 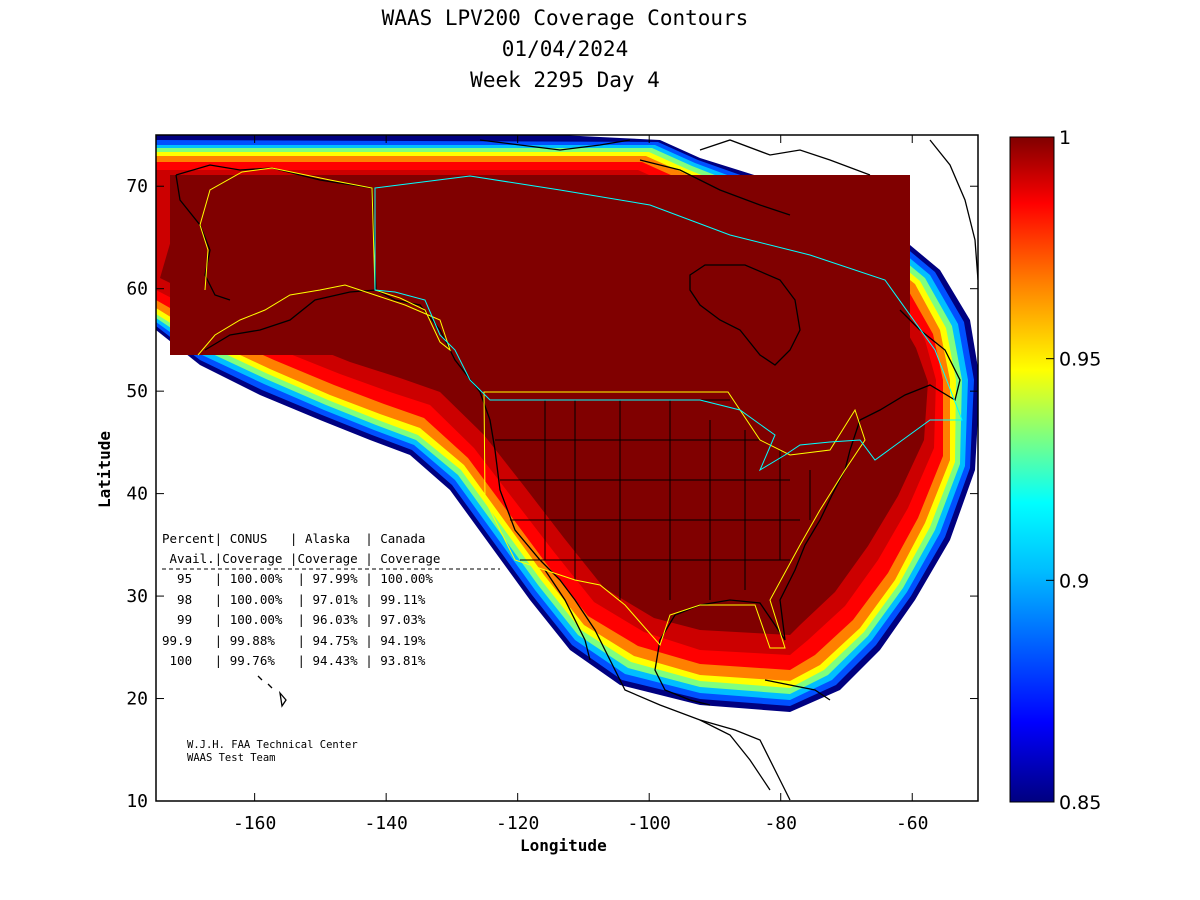 What do you see at coordinates (137, 801) in the screenshot?
I see `y-tick-label: 10` at bounding box center [137, 801].